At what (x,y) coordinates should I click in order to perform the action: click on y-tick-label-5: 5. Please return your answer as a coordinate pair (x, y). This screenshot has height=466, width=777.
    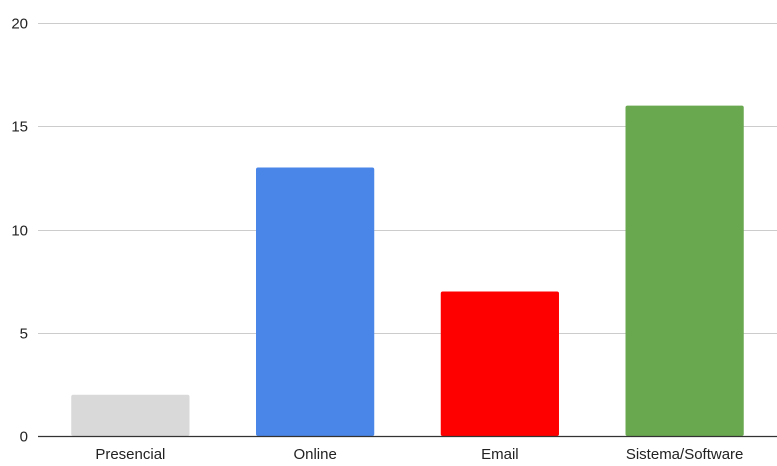
    Looking at the image, I should click on (24, 334).